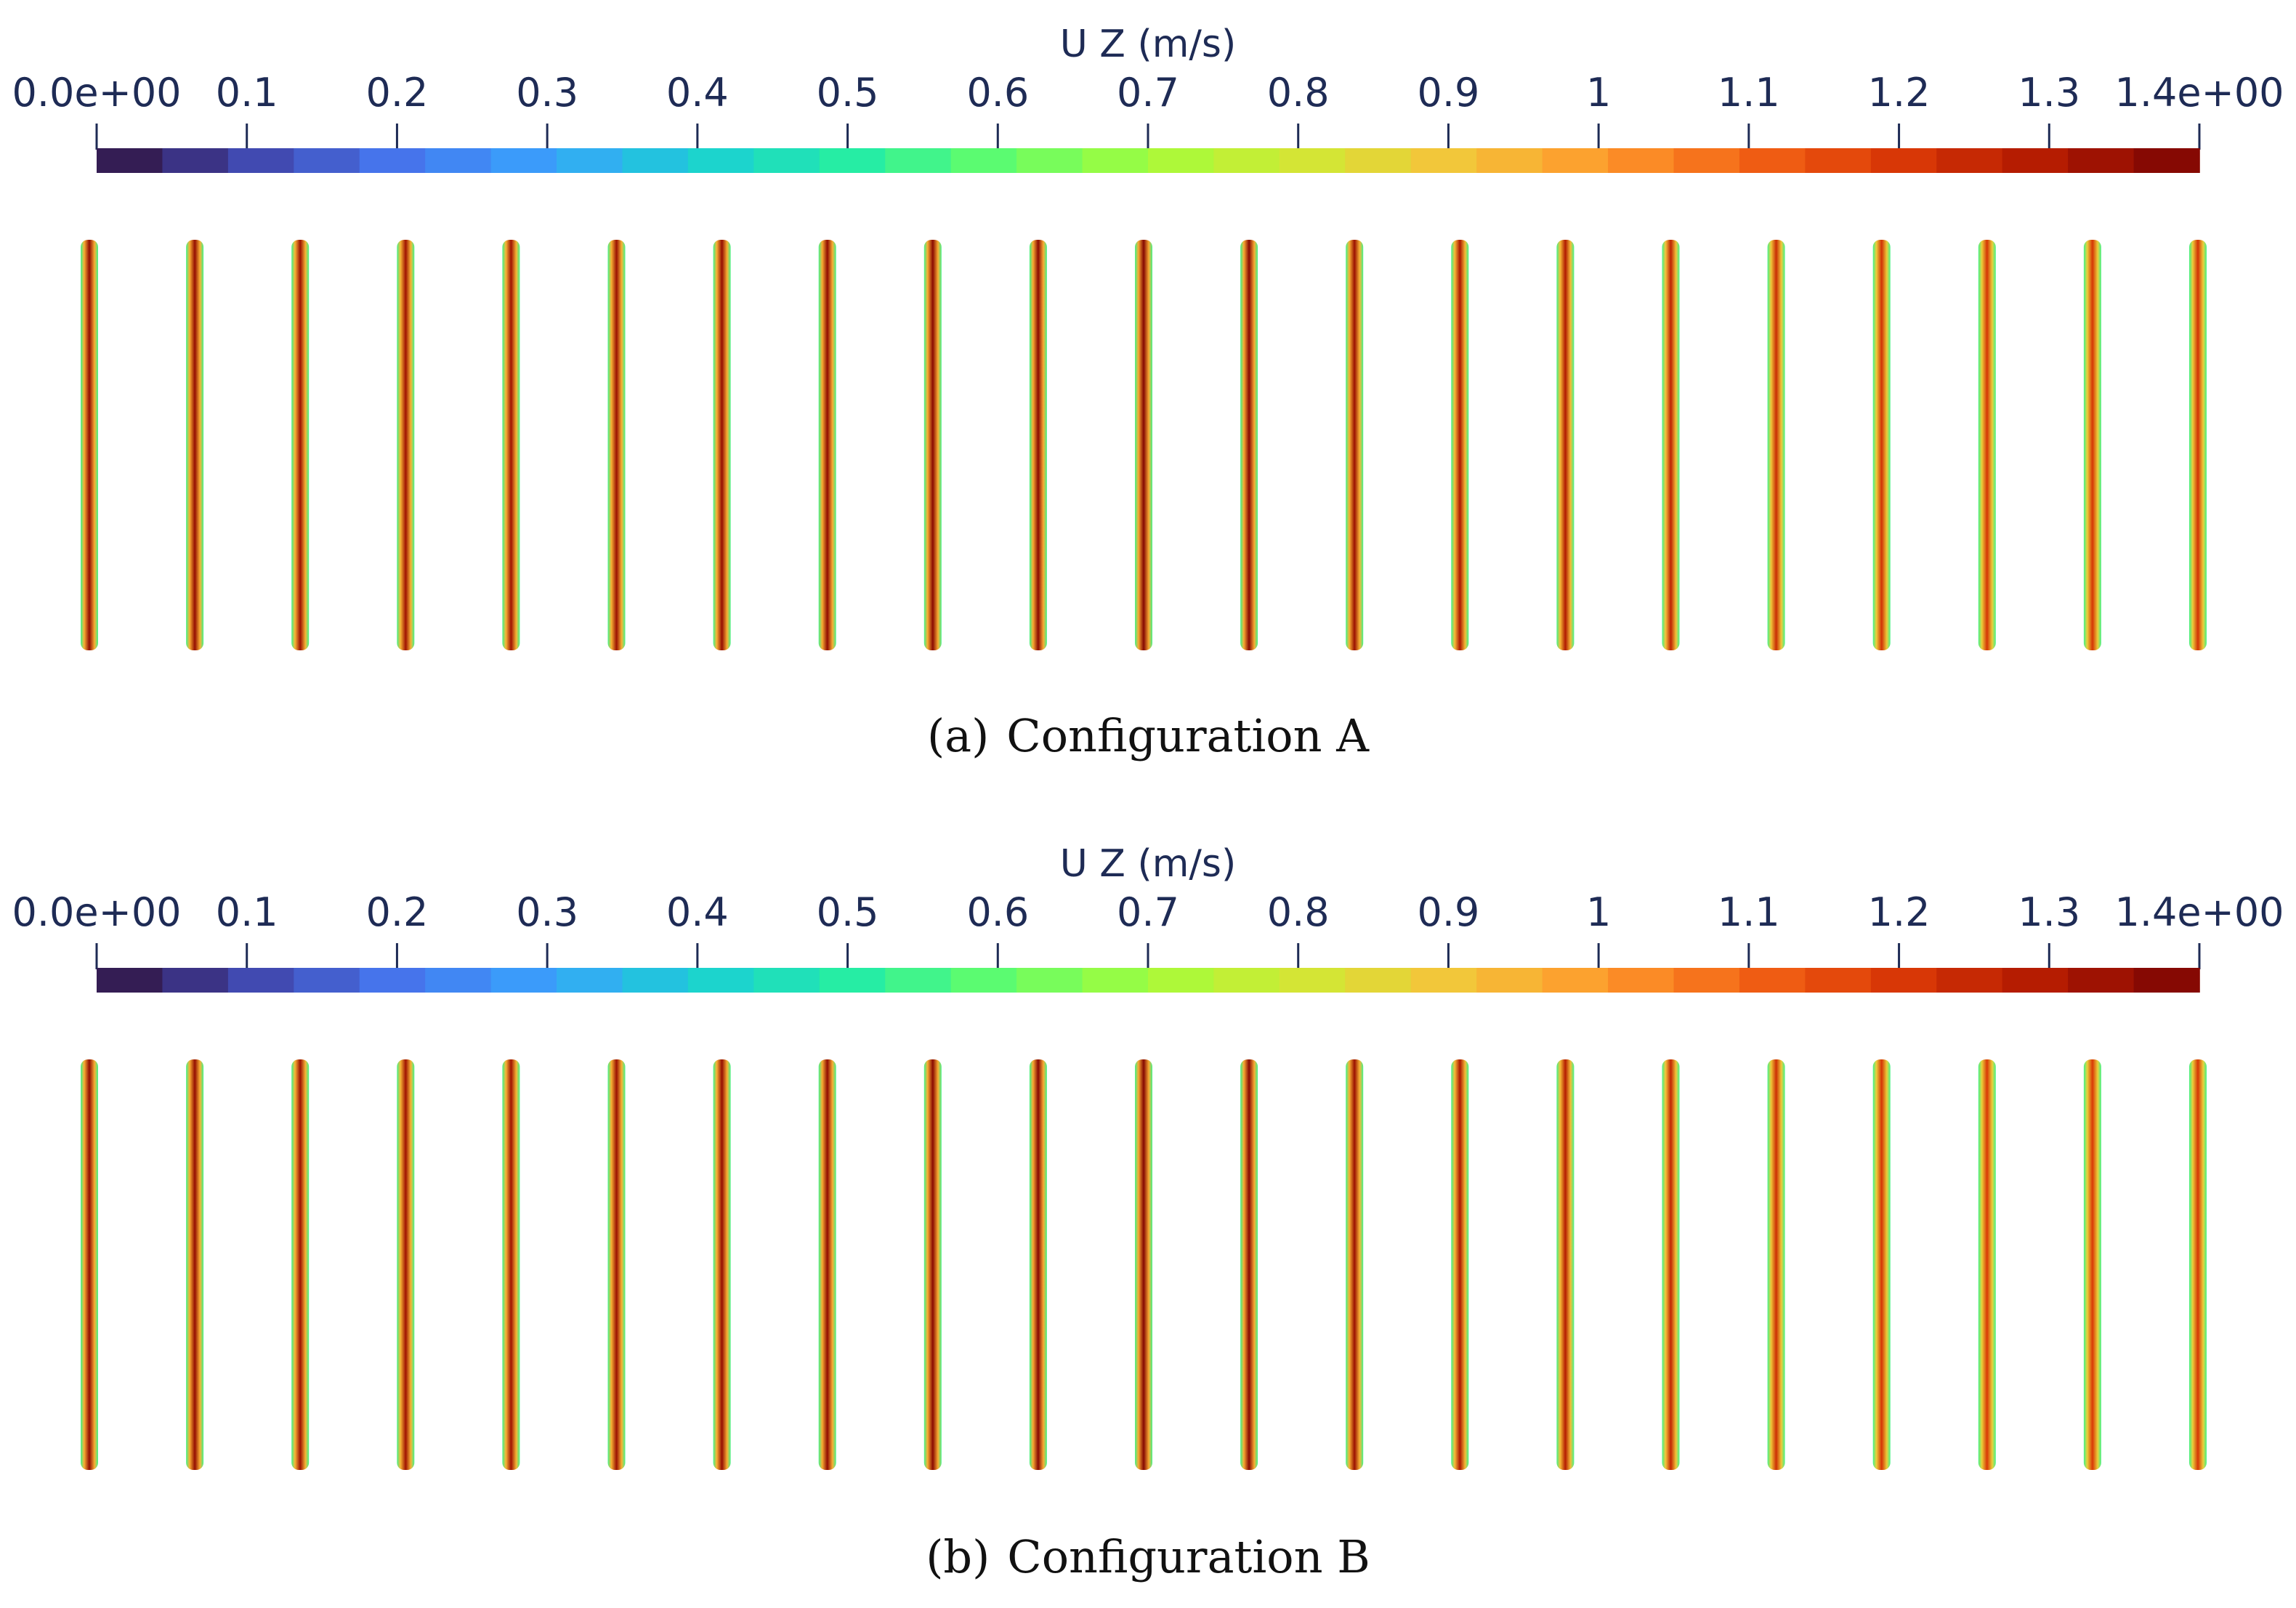 This screenshot has height=1608, width=2296. What do you see at coordinates (1188, 1556) in the screenshot?
I see `caption-text: Configuration B` at bounding box center [1188, 1556].